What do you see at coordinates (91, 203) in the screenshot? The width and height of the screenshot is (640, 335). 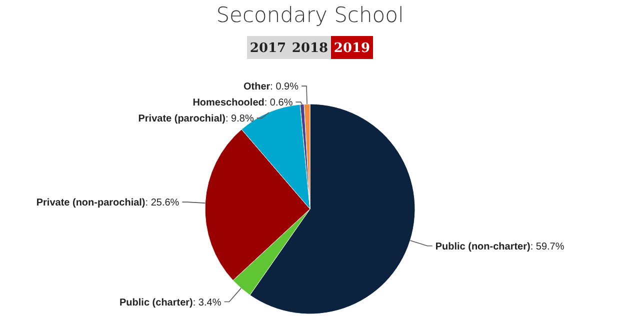 I see `slice-label: Private (non-parochial)` at bounding box center [91, 203].